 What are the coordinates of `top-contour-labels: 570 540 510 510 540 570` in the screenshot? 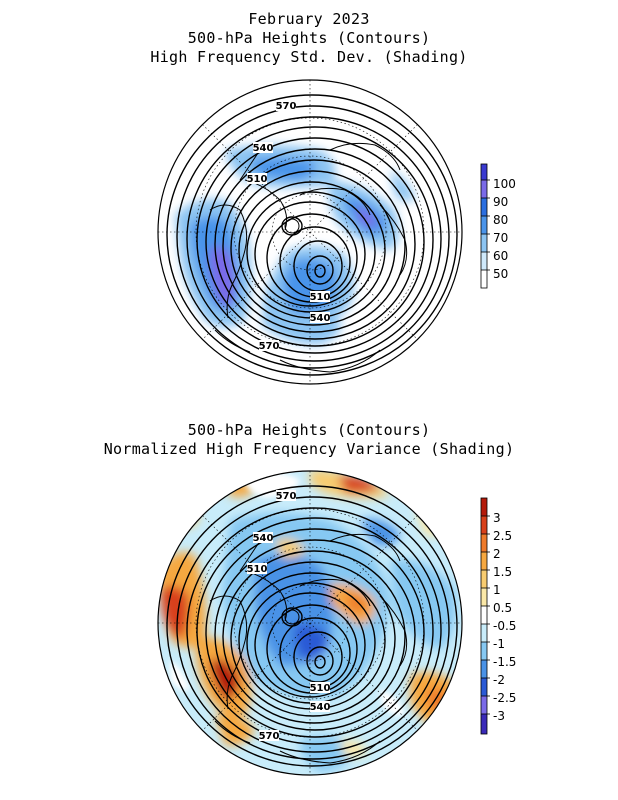 It's located at (289, 226).